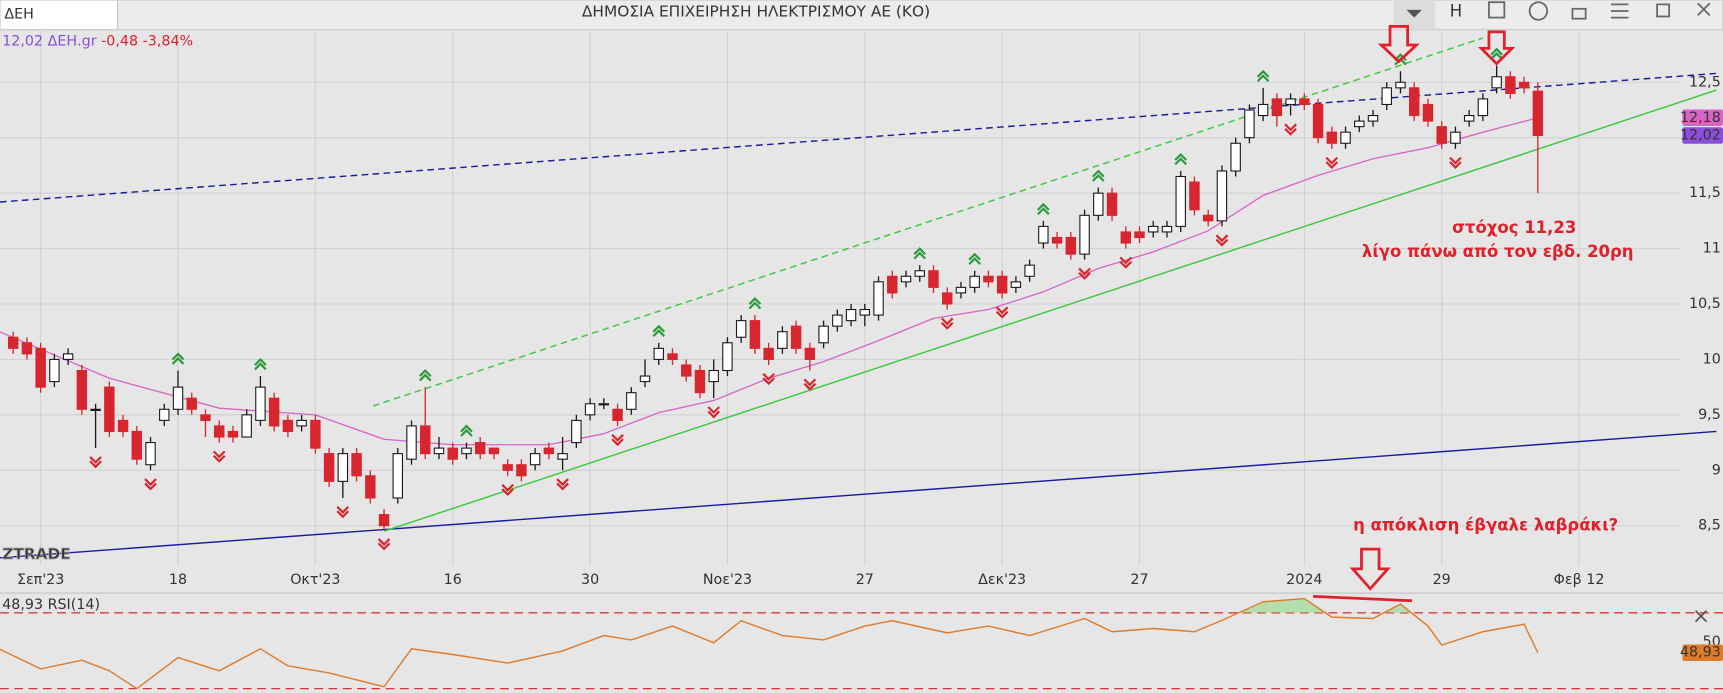 This screenshot has width=1723, height=693. Describe the element at coordinates (1663, 10) in the screenshot. I see `restore-icon` at that location.